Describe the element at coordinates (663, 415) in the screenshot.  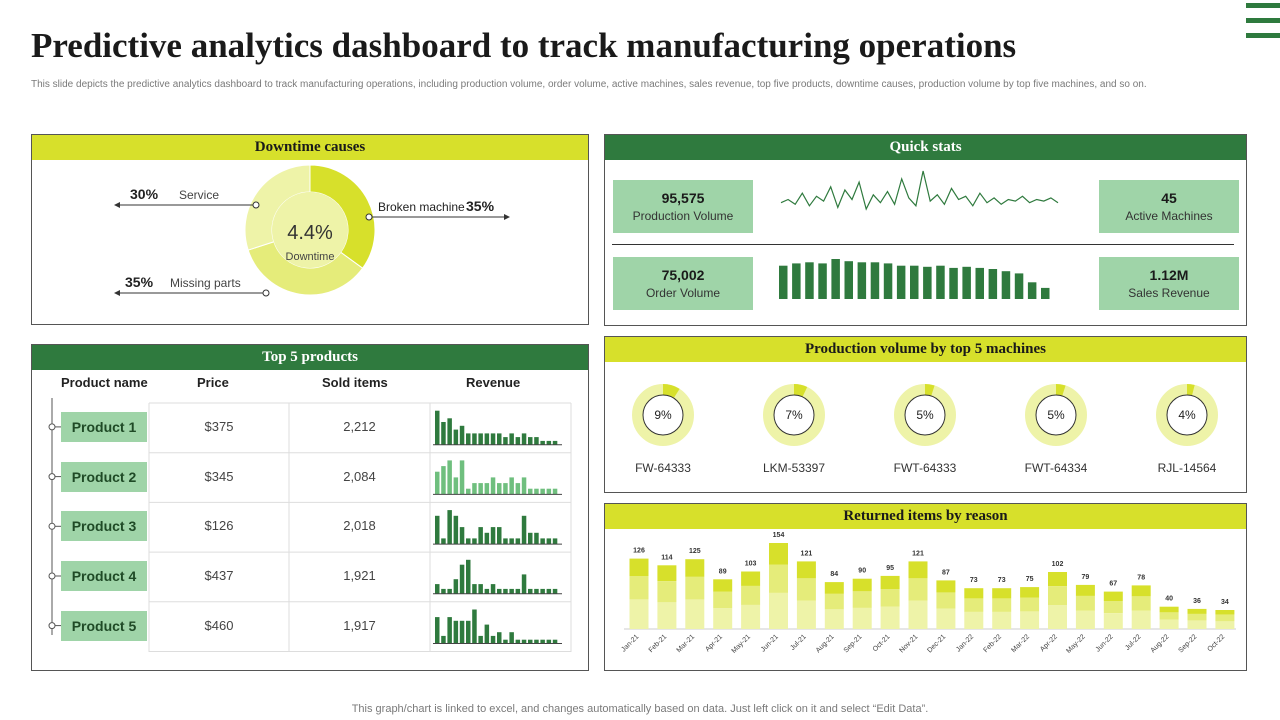
I see `machine-pct: 9%` at that location.